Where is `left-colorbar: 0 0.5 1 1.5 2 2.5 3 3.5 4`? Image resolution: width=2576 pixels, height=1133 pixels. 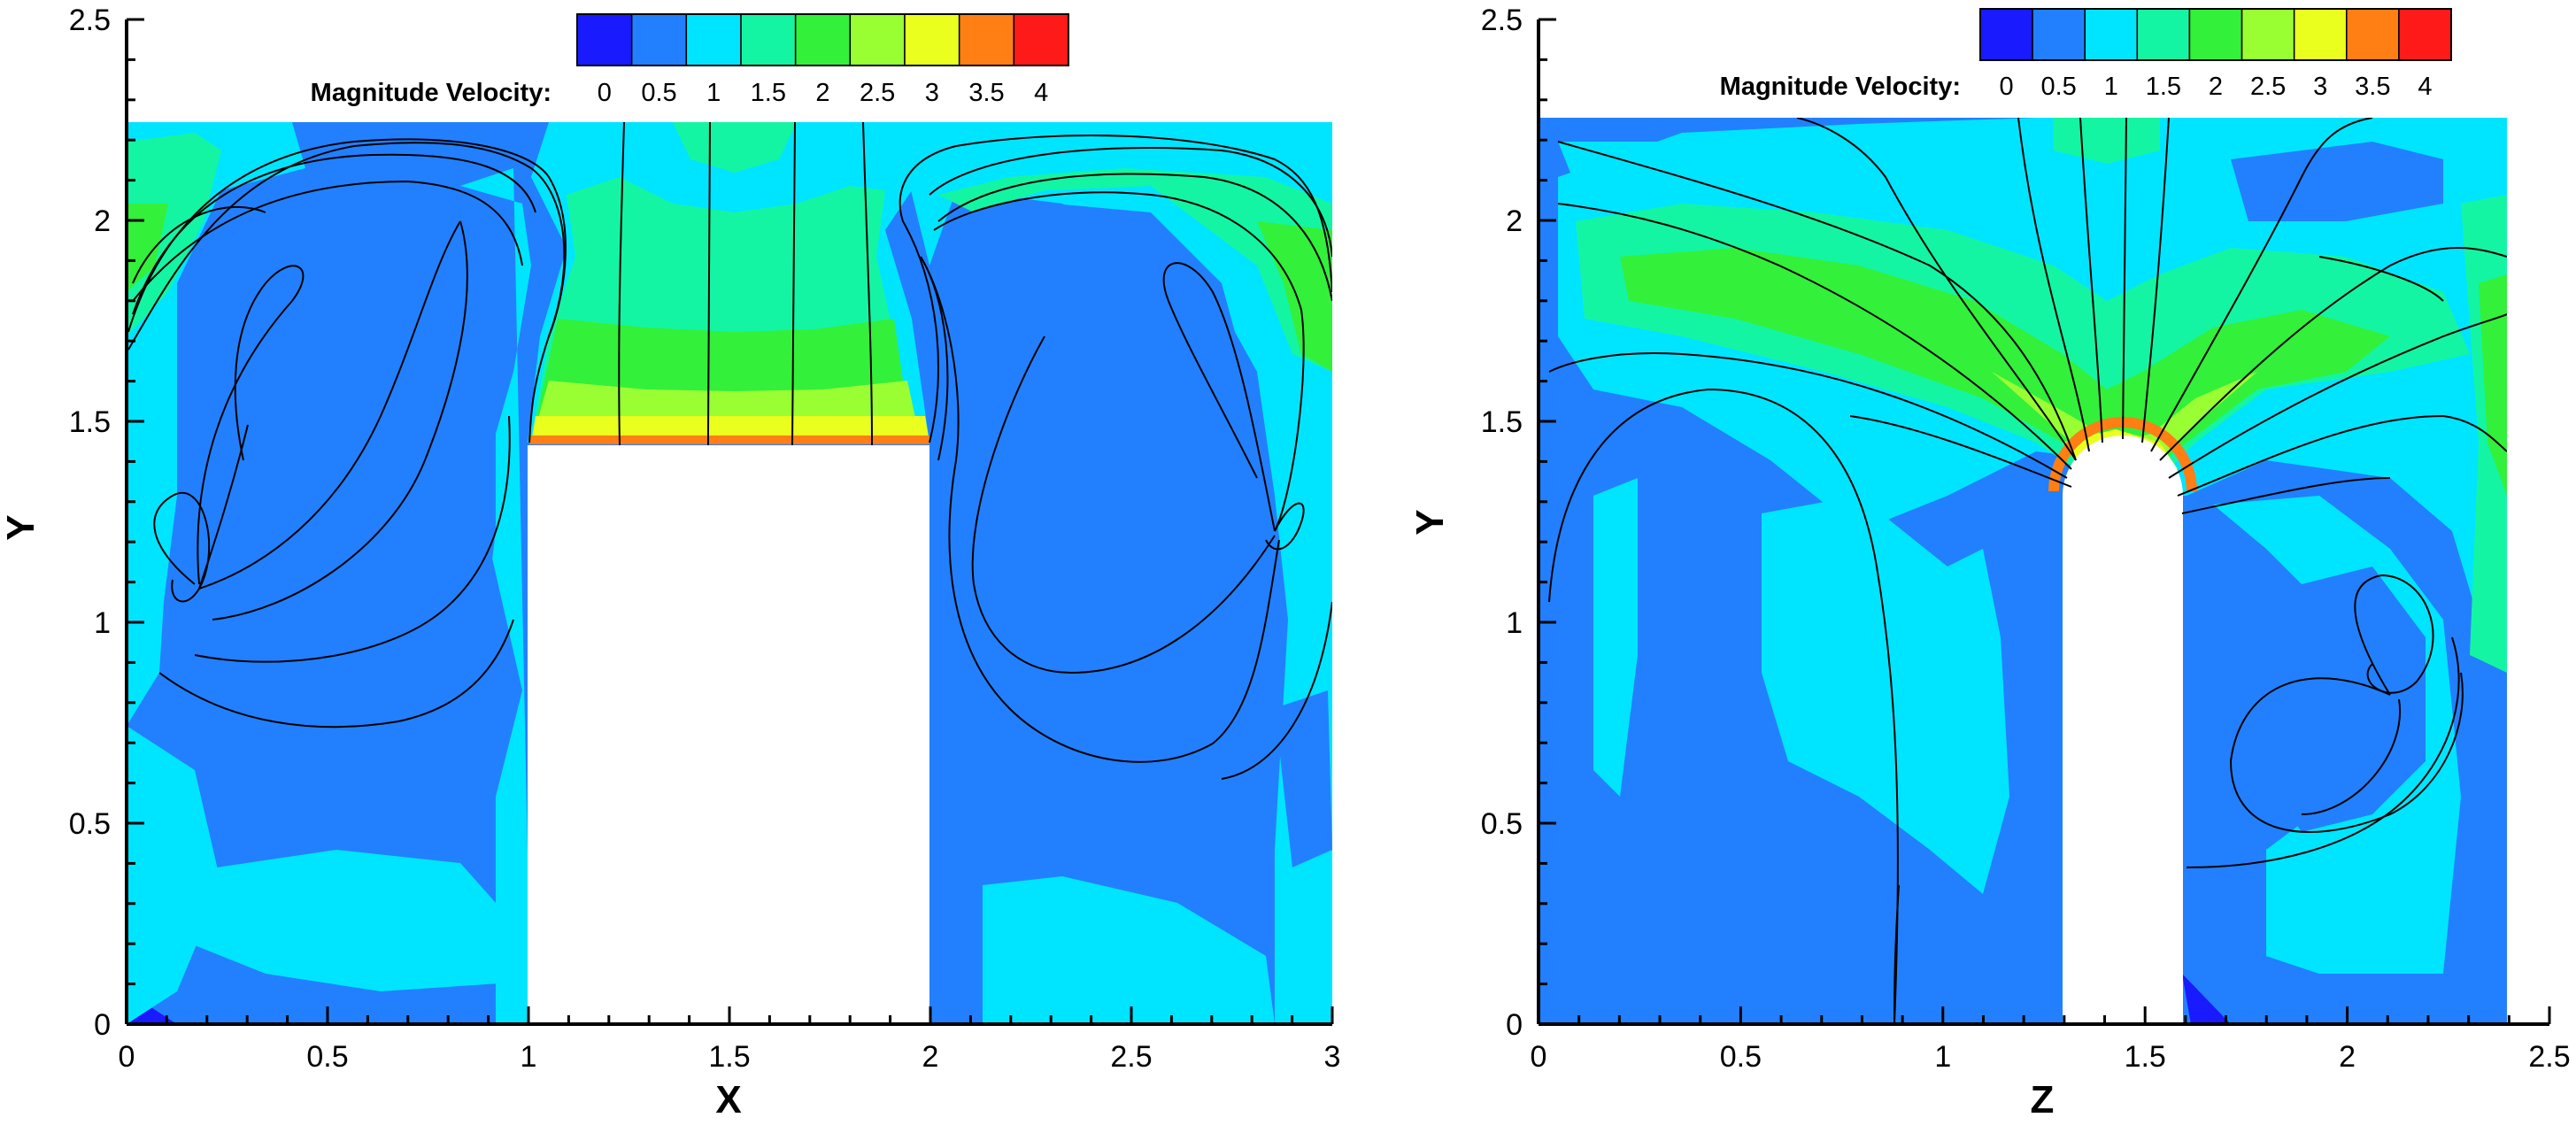
left-colorbar: 0 0.5 1 1.5 2 2.5 3 3.5 4 is located at coordinates (822, 60).